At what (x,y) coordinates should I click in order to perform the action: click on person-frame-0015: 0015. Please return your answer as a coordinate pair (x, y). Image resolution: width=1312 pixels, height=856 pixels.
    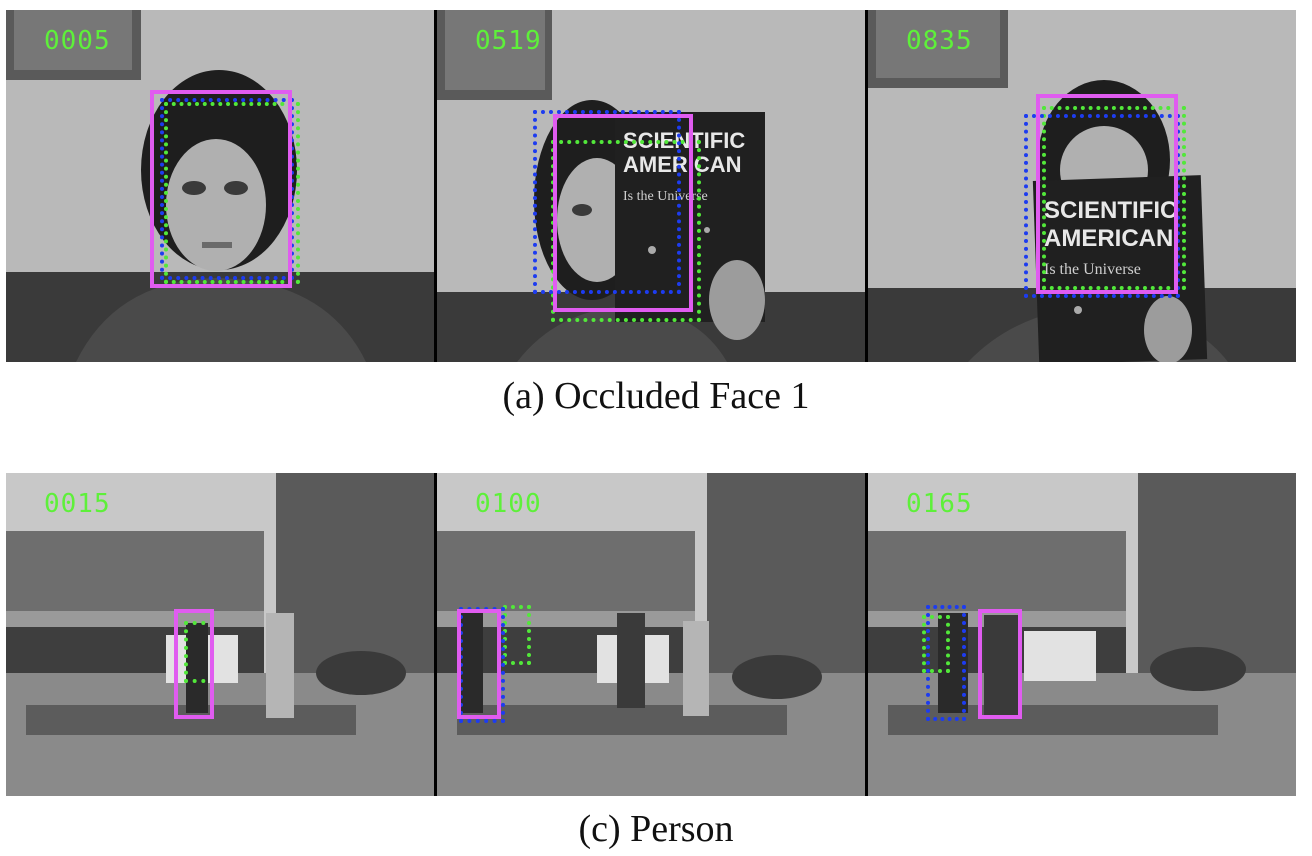
    Looking at the image, I should click on (220, 634).